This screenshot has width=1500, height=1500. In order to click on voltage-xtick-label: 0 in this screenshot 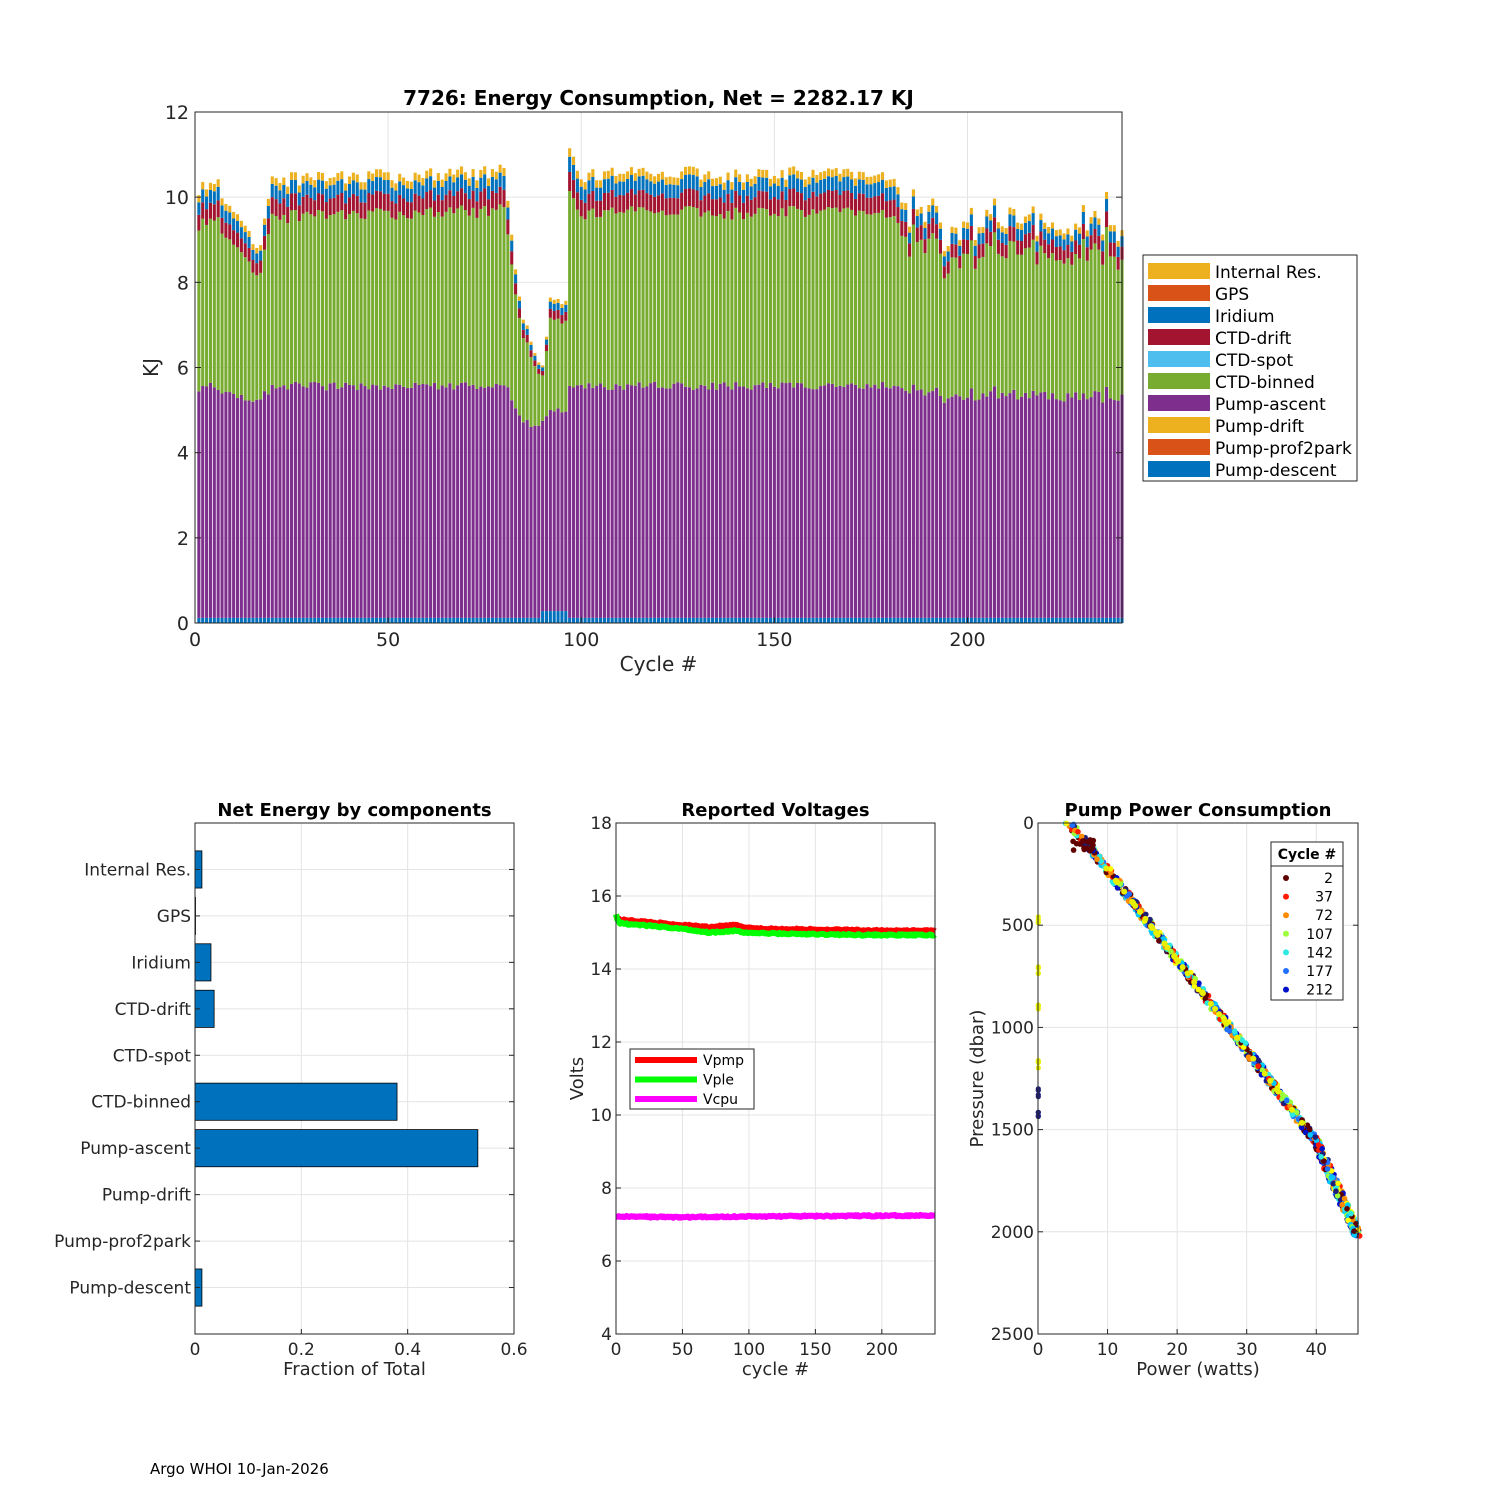, I will do `click(616, 1350)`.